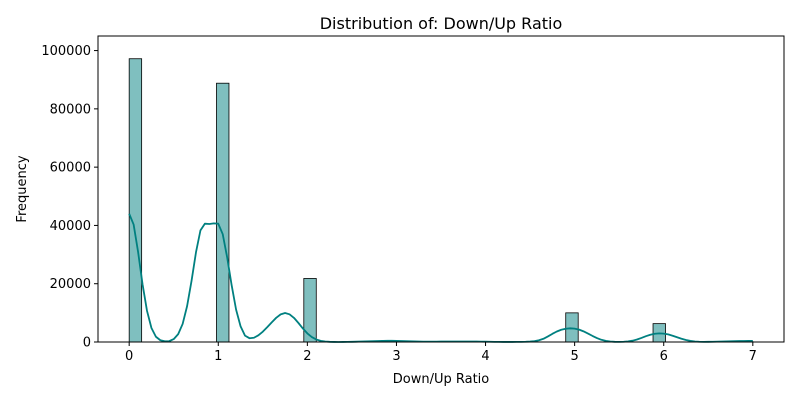  Describe the element at coordinates (441, 353) in the screenshot. I see `x-ticks: 0 1 2 3 4 5 6 7` at that location.